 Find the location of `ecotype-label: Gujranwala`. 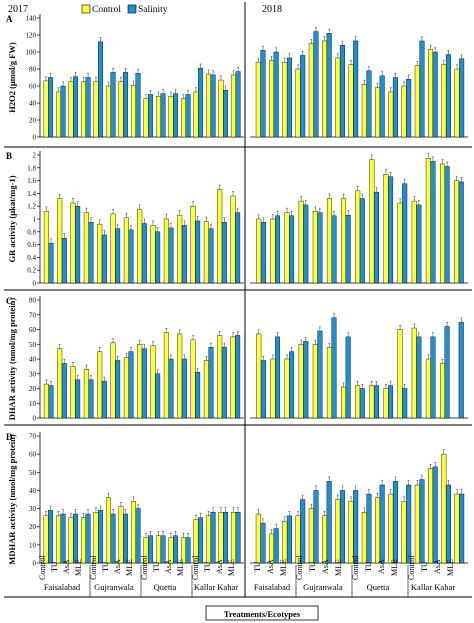

ecotype-label: Gujranwala is located at coordinates (323, 587).